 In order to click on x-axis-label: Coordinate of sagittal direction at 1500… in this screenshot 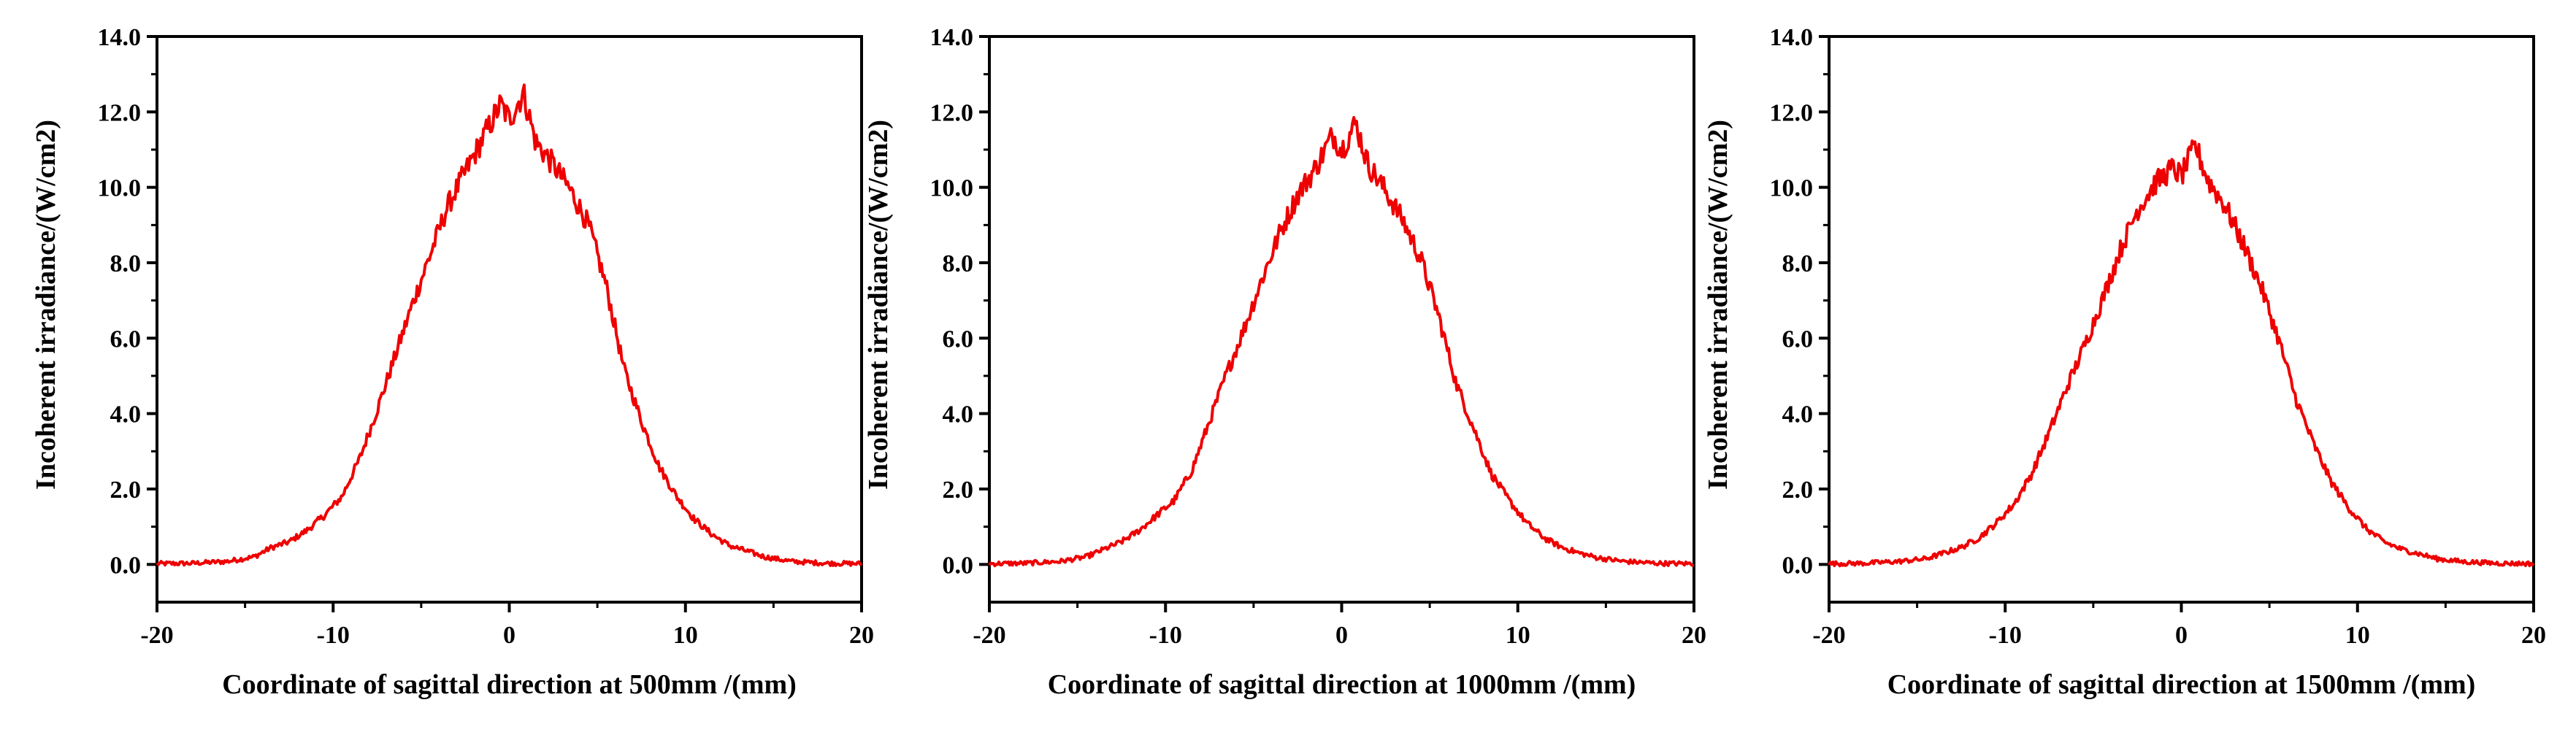, I will do `click(2181, 684)`.